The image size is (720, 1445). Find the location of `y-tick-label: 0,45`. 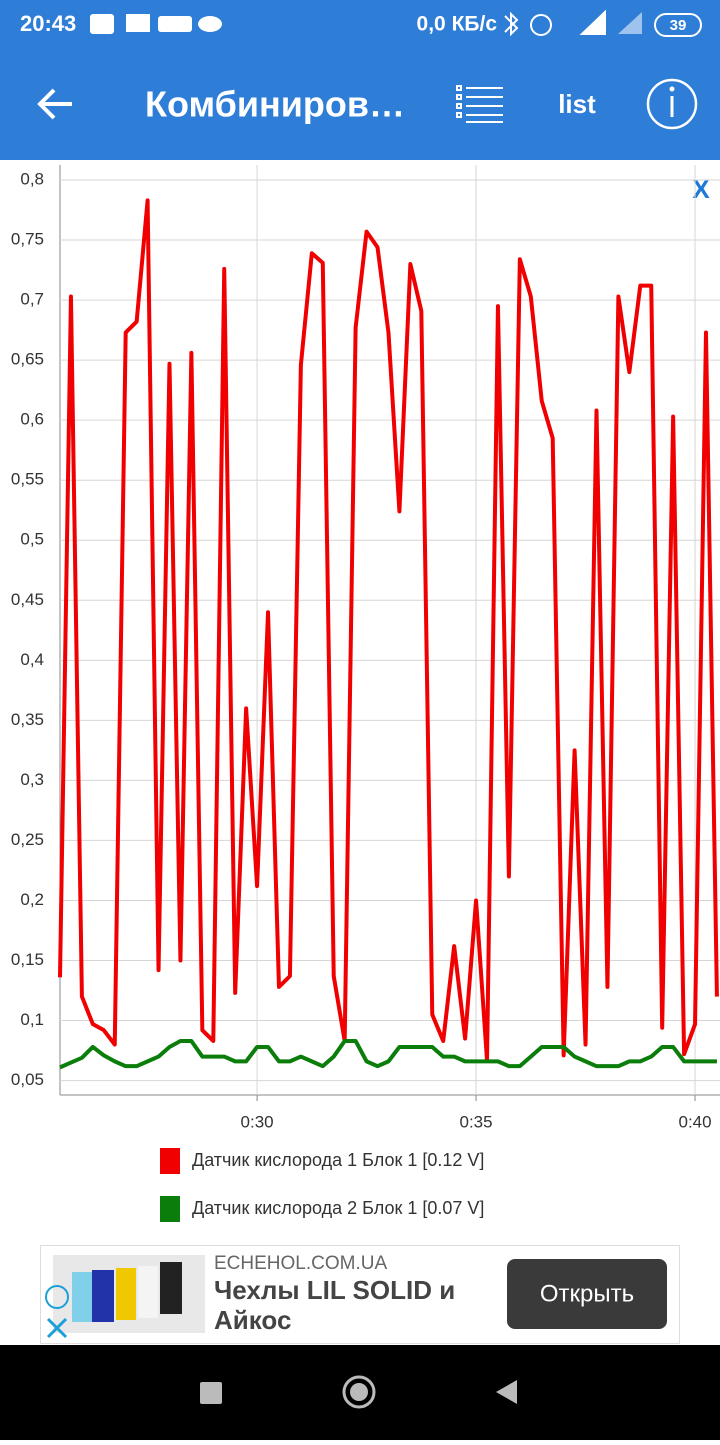

y-tick-label: 0,45 is located at coordinates (27, 599).